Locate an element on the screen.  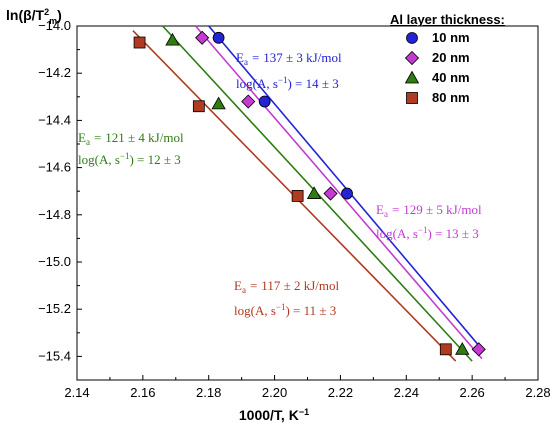
legend-label-80nm: 80 nm is located at coordinates (451, 97).